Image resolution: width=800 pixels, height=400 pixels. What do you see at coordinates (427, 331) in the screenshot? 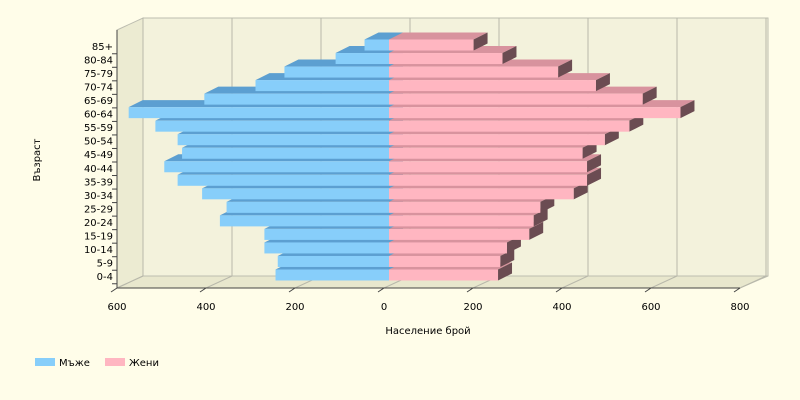
I see `x-axis-title: Население брой` at bounding box center [427, 331].